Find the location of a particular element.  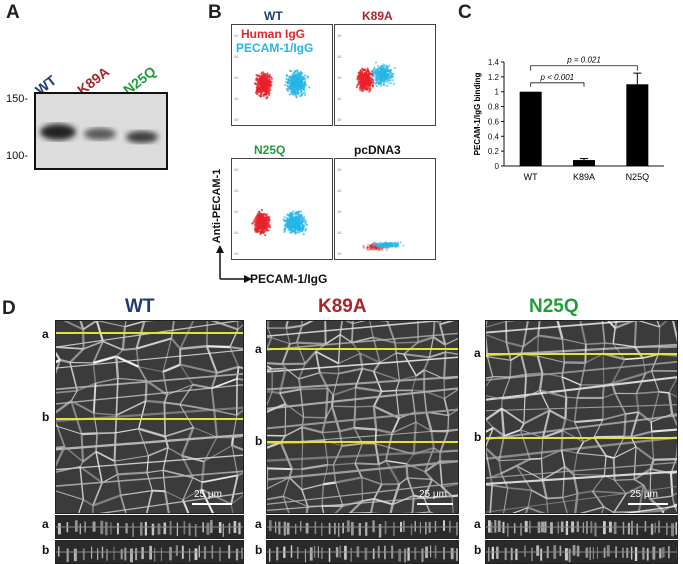

x-tick-label: WT is located at coordinates (531, 177).